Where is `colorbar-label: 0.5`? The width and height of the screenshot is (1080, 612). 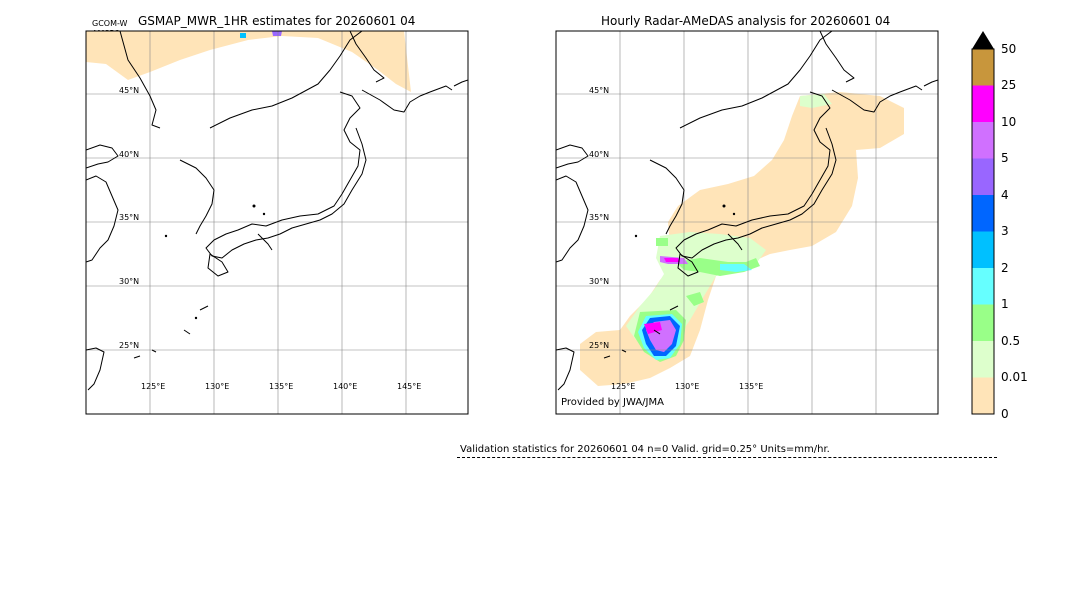 colorbar-label: 0.5 is located at coordinates (1011, 341).